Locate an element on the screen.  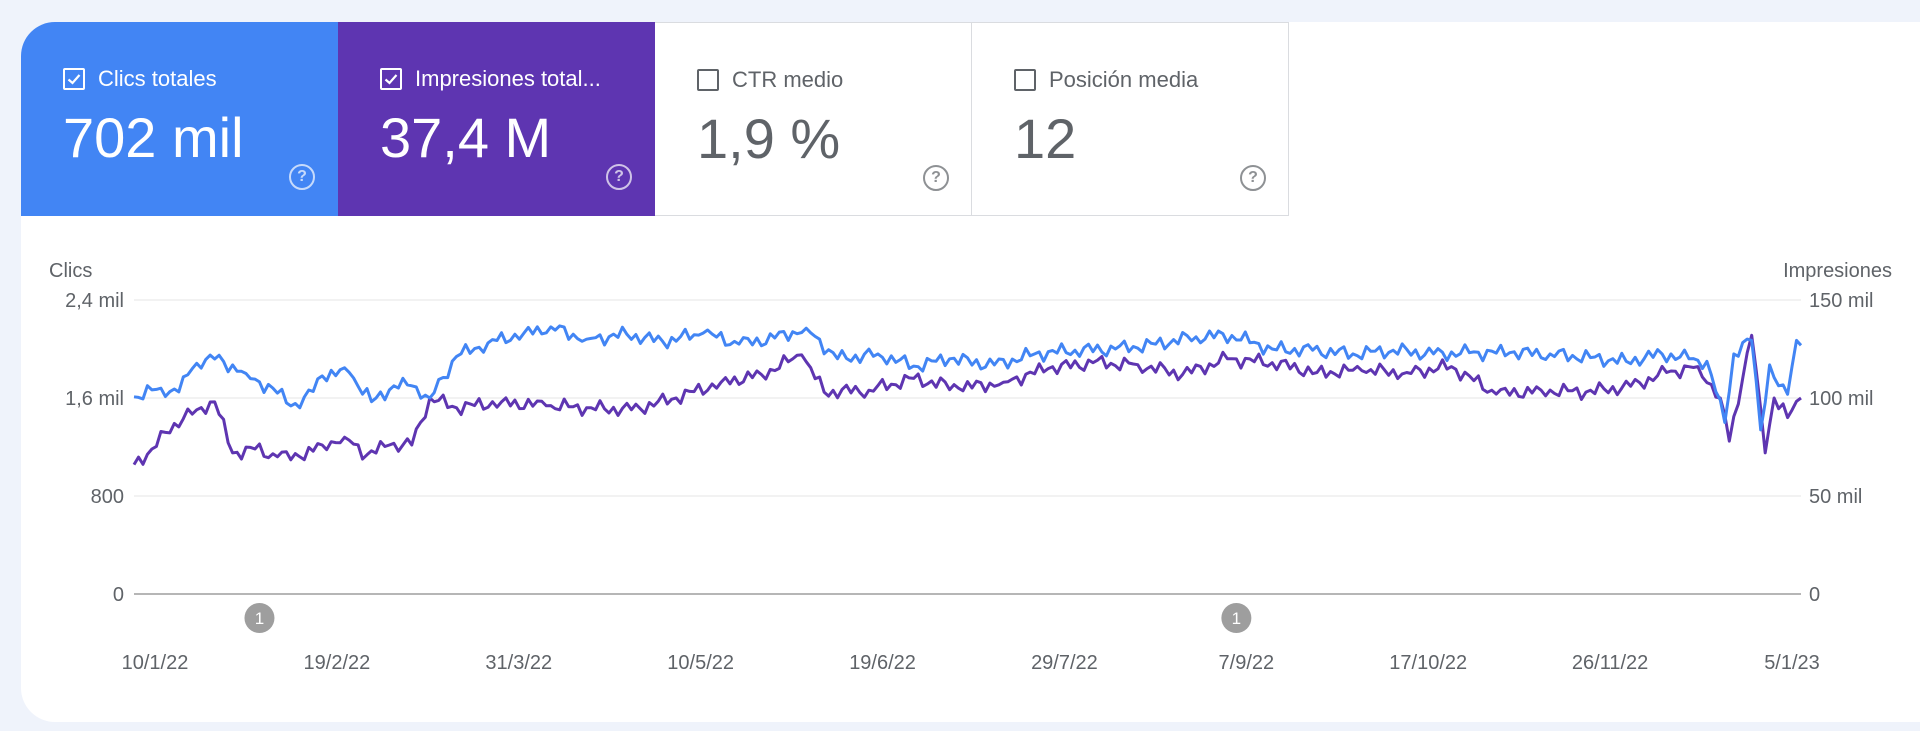
x-tick-label: 10/1/22 is located at coordinates (155, 663).